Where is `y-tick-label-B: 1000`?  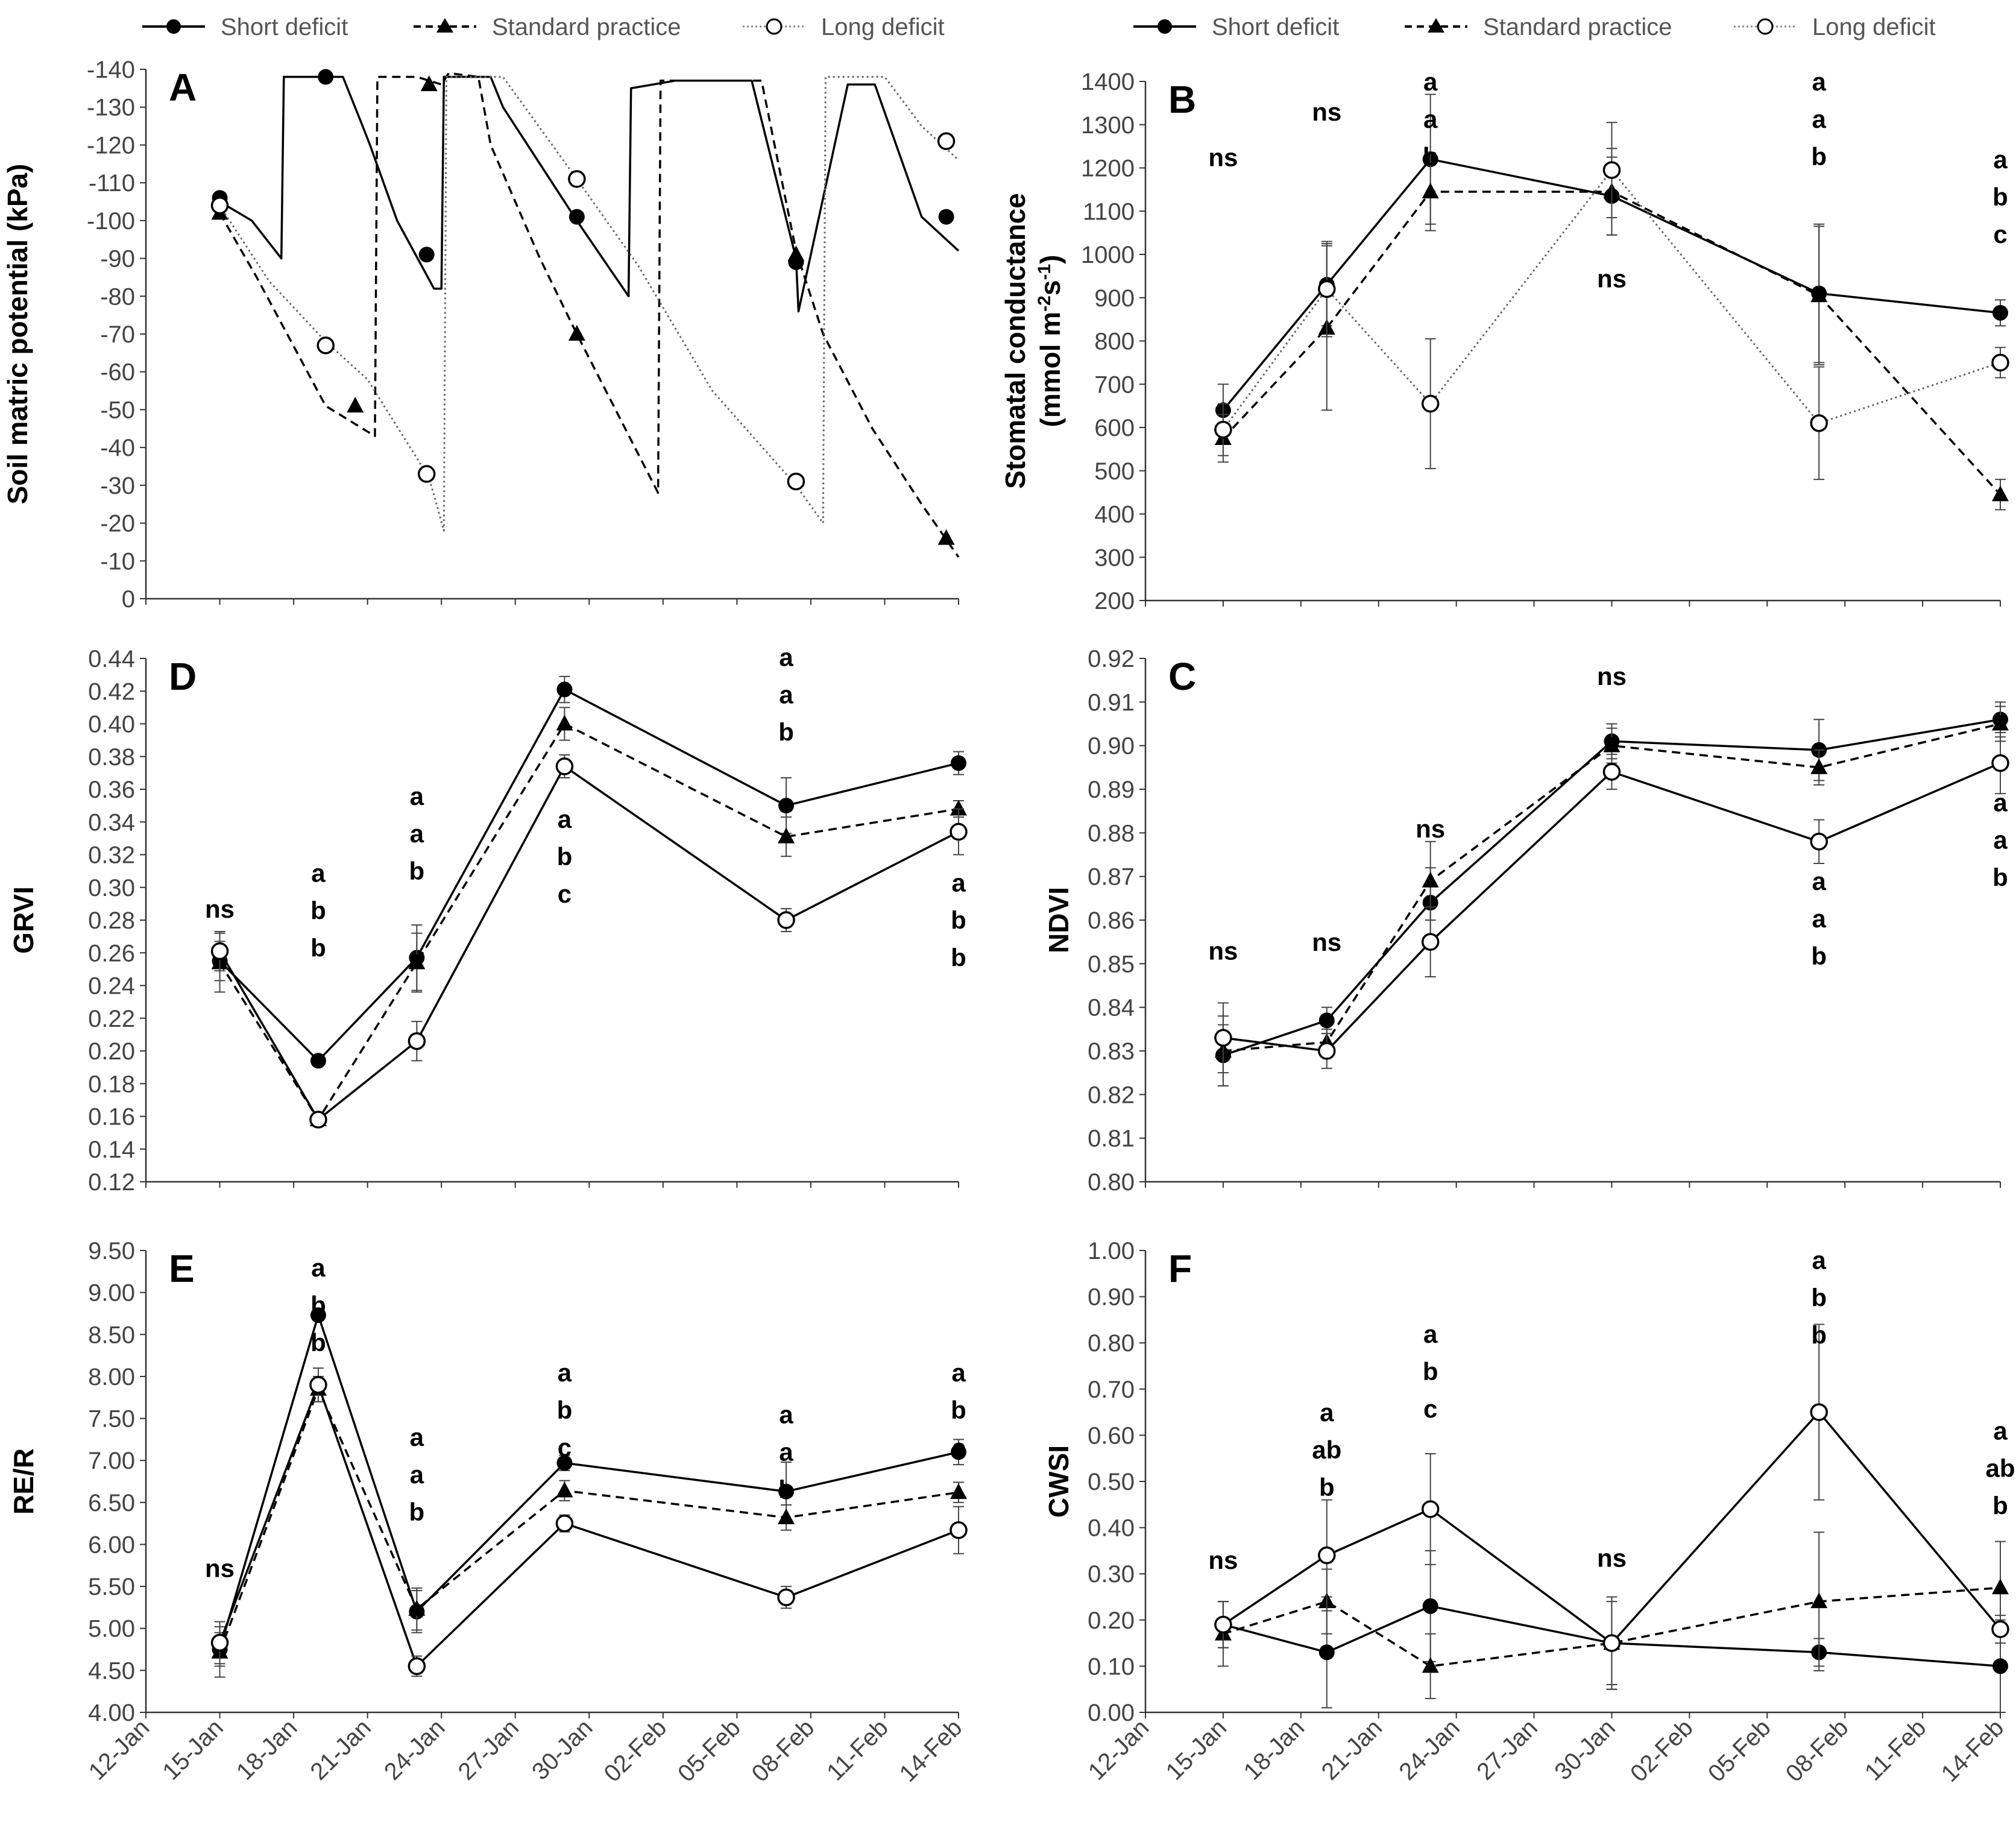 y-tick-label-B: 1000 is located at coordinates (1108, 255).